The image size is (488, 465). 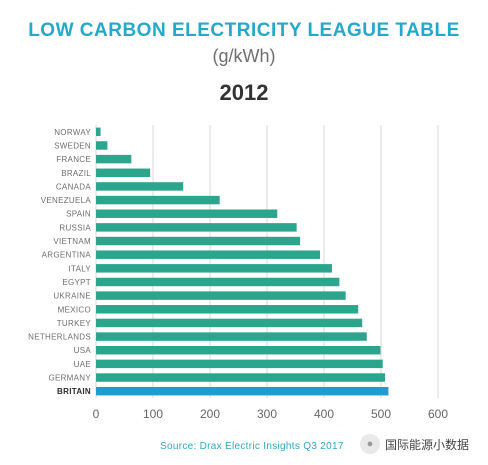 I want to click on category-label-norway: NORWAY, so click(x=72, y=132).